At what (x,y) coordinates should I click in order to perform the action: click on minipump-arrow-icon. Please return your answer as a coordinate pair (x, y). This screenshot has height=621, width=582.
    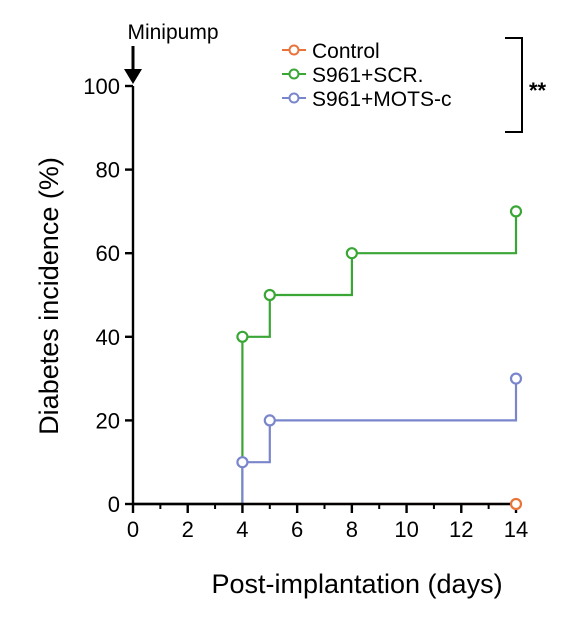
    Looking at the image, I should click on (133, 65).